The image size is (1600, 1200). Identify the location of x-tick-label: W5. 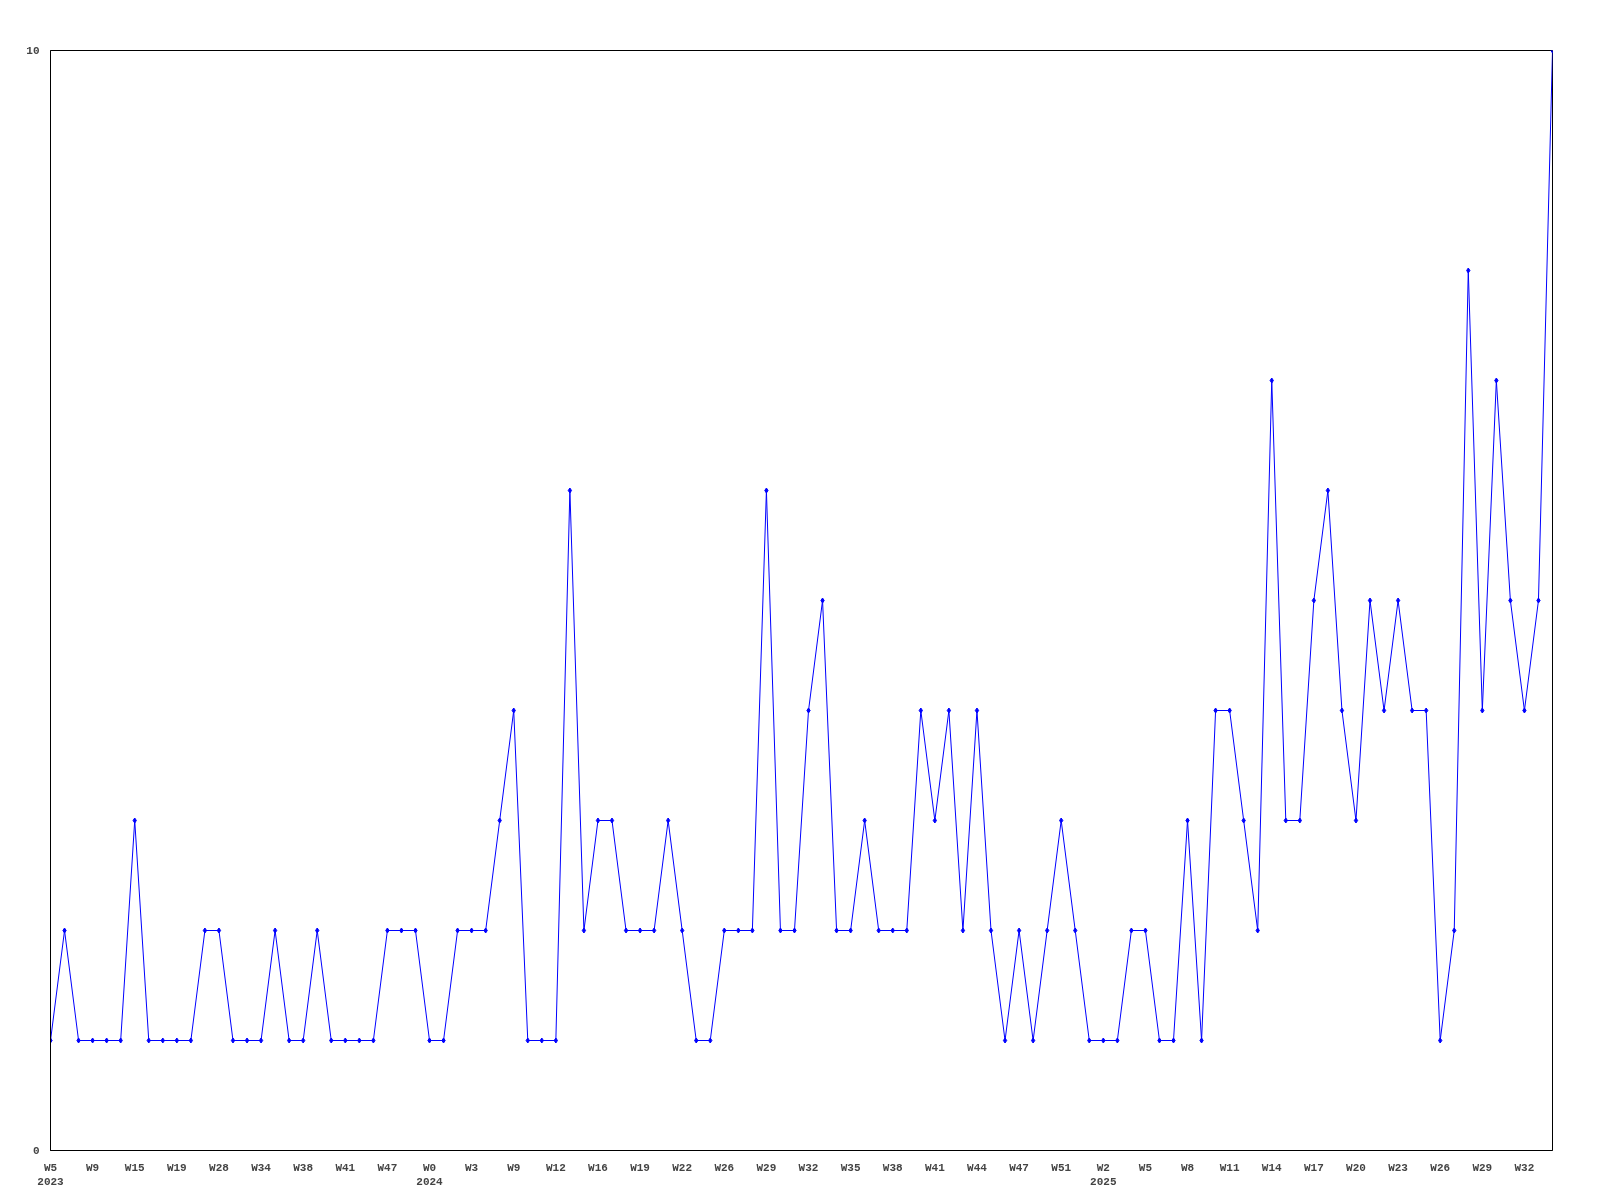
(1145, 1167).